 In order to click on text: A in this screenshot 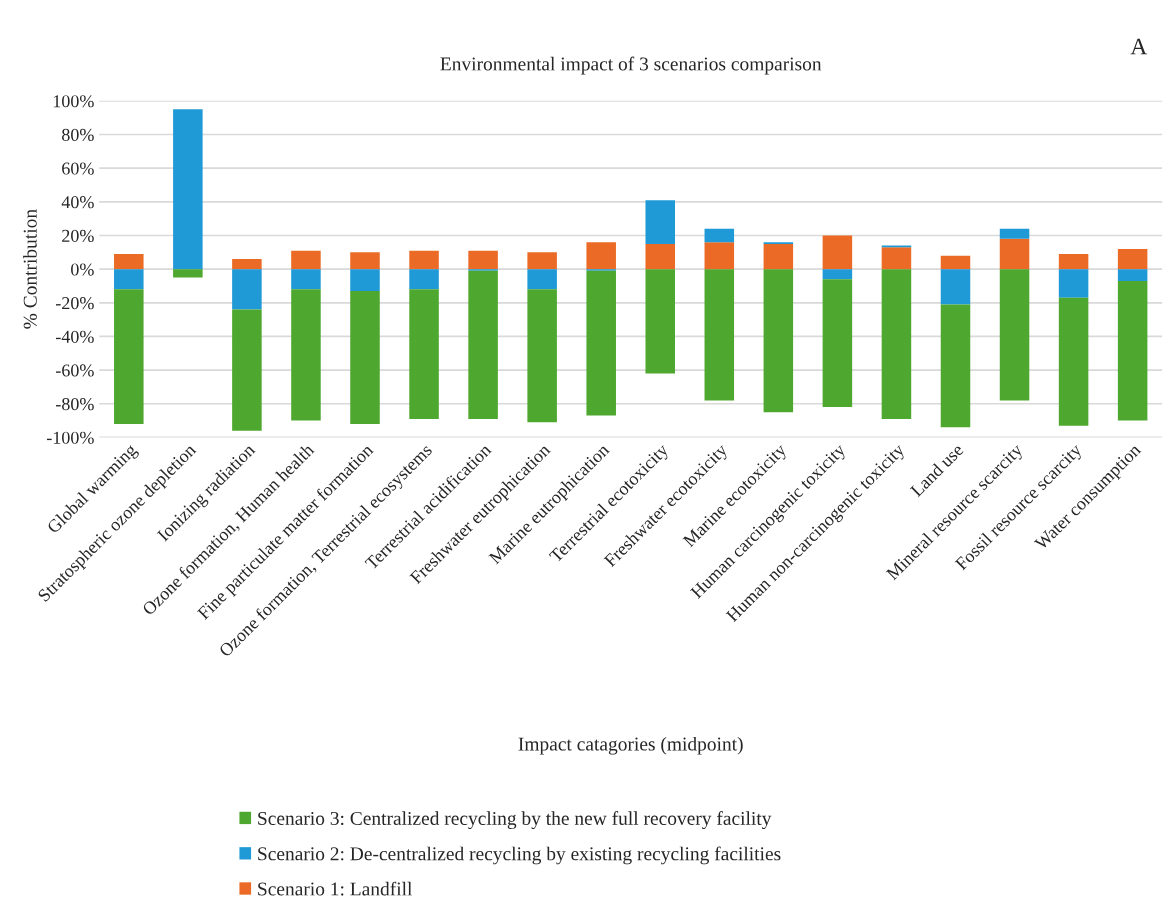, I will do `click(1139, 46)`.